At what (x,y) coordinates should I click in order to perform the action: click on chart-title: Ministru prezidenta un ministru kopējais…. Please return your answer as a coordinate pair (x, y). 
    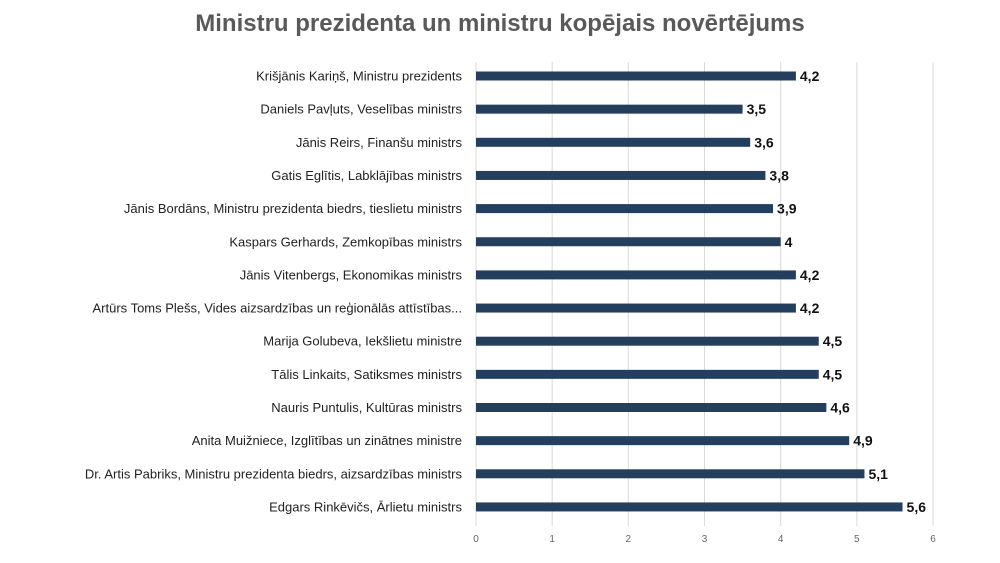
    Looking at the image, I should click on (500, 23).